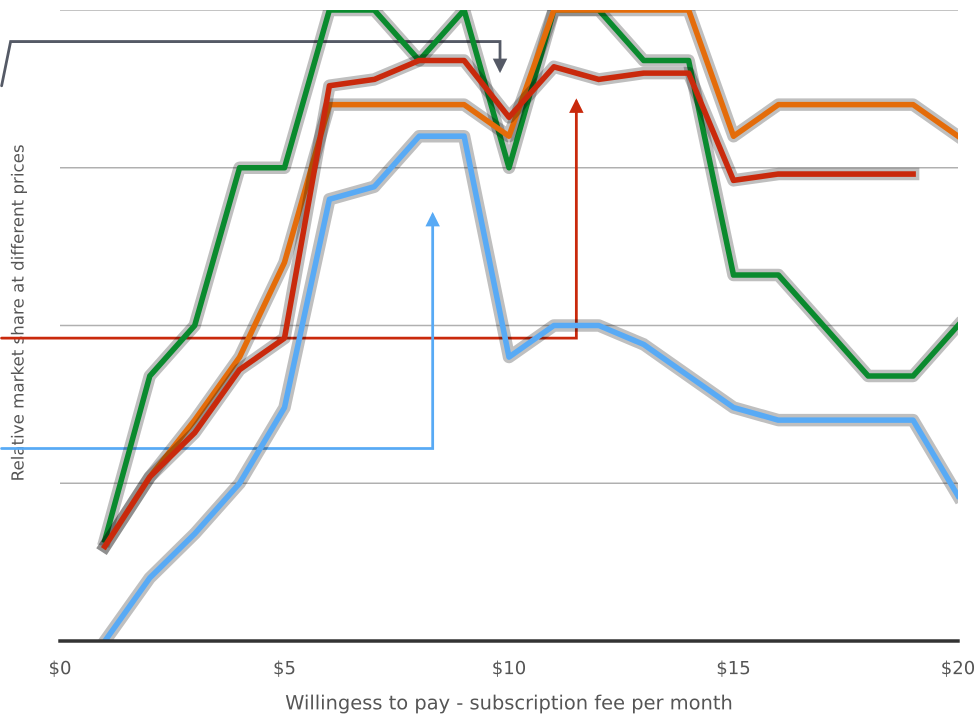 This screenshot has width=975, height=724. I want to click on x-tick-label: $20, so click(958, 668).